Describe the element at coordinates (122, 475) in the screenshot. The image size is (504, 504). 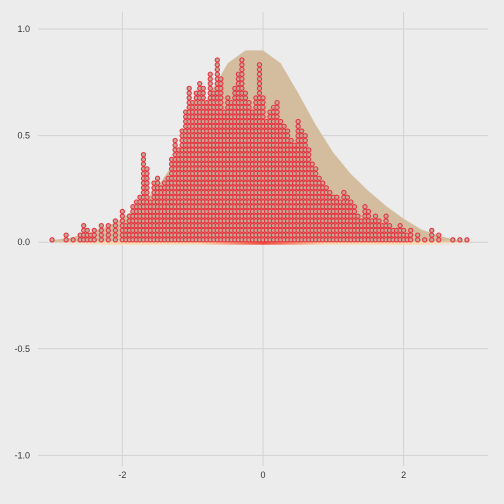
I see `x-tick-label: -2` at that location.